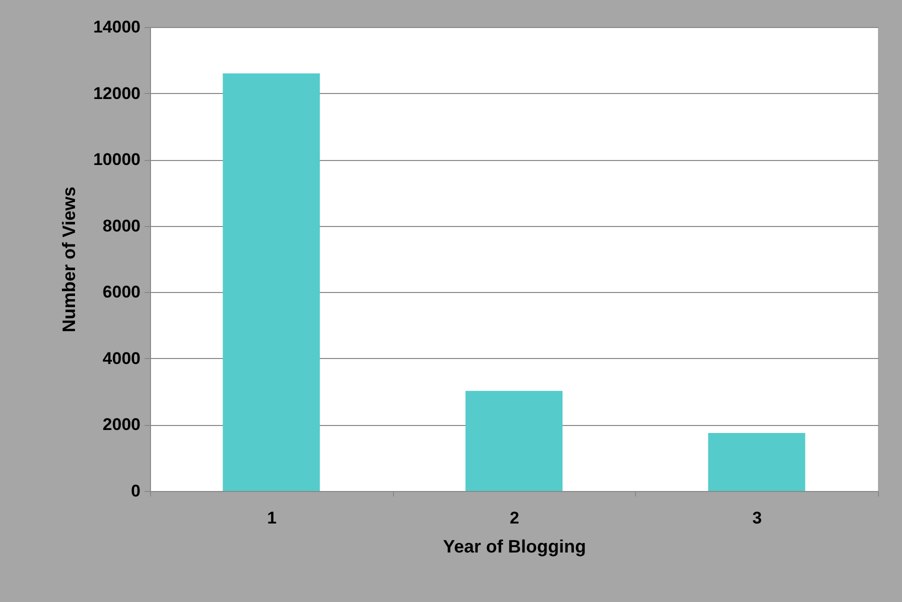  What do you see at coordinates (121, 226) in the screenshot?
I see `y-tick-label: 8000` at bounding box center [121, 226].